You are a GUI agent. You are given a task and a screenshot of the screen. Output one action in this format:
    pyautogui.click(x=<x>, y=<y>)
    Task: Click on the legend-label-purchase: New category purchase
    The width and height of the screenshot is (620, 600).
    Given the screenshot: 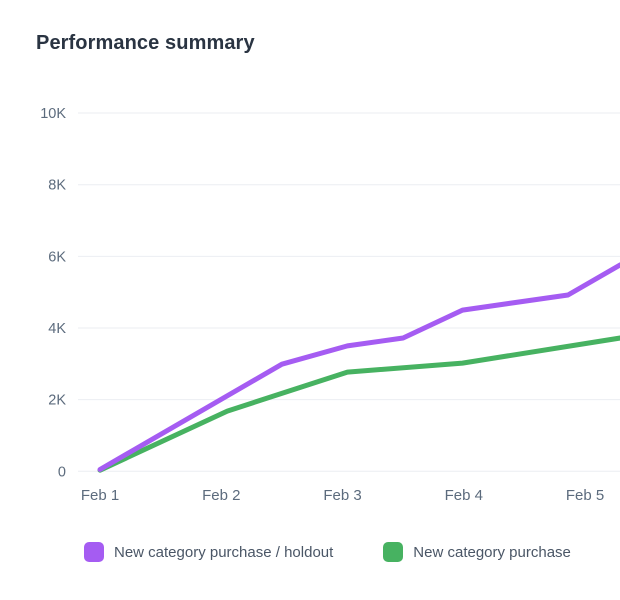 What is the action you would take?
    pyautogui.click(x=492, y=552)
    